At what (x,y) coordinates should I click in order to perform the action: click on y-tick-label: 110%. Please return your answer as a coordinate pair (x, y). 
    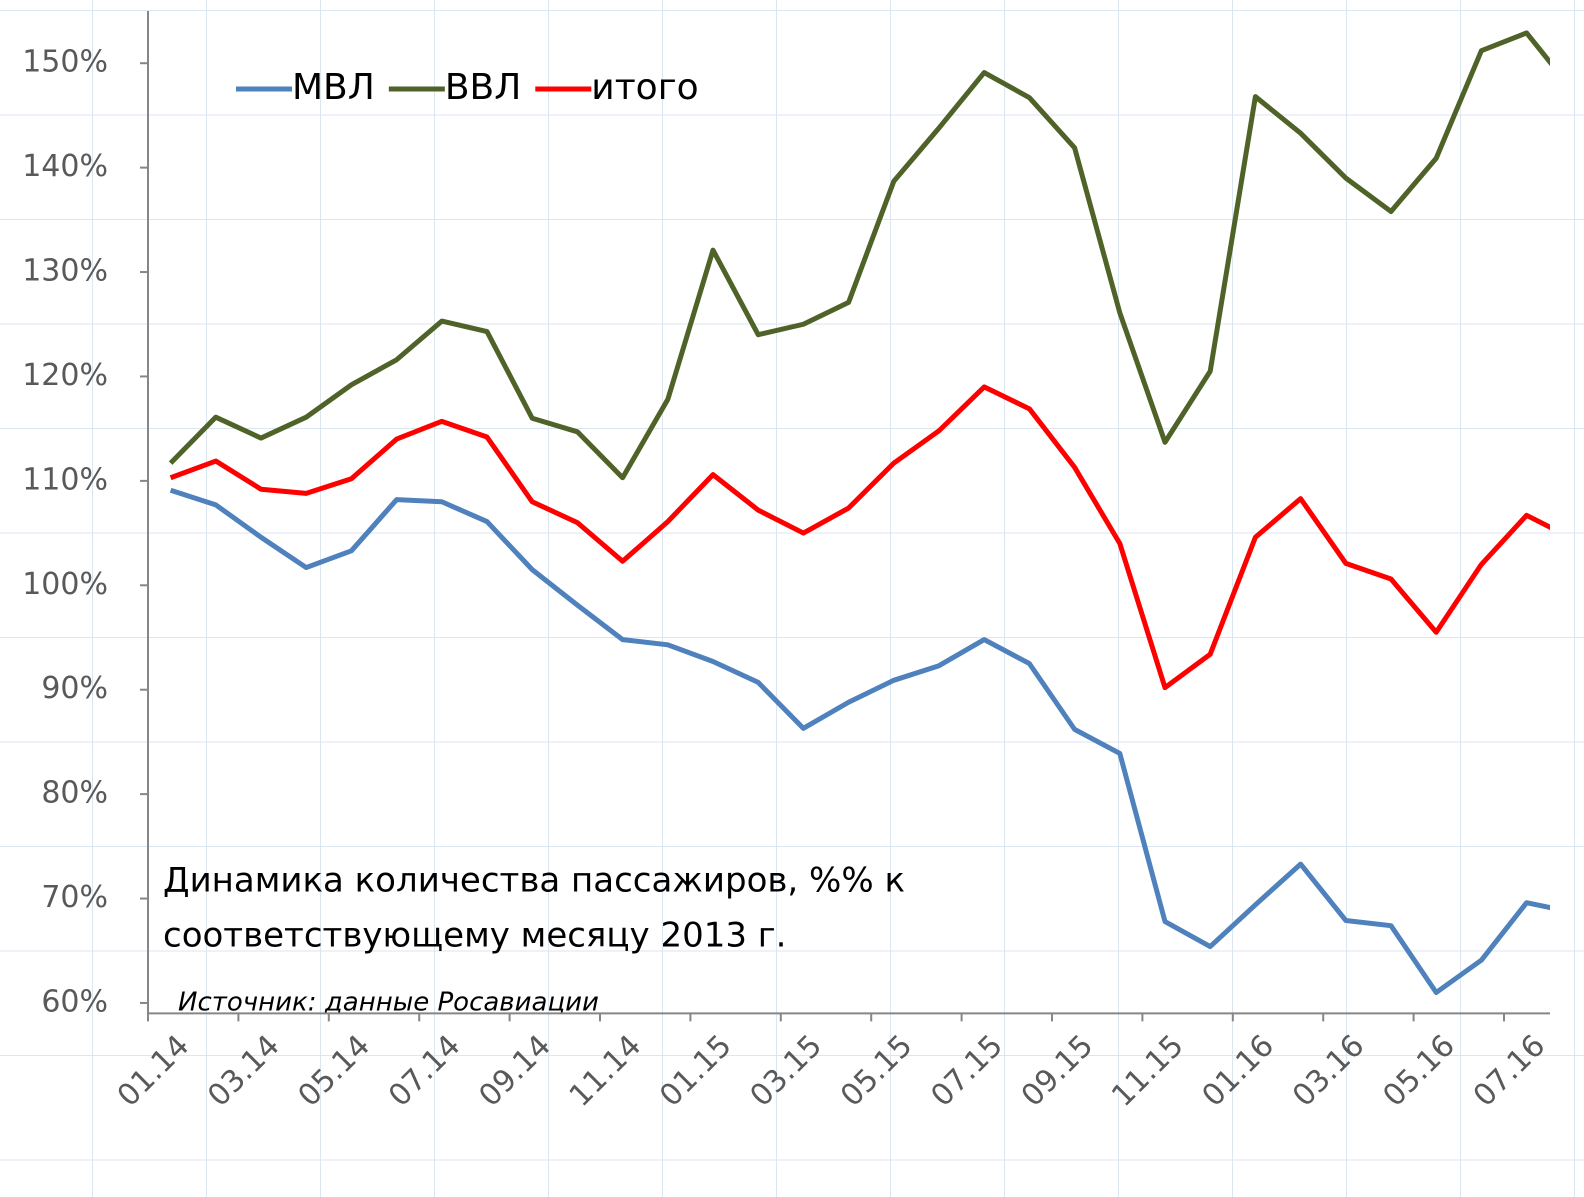
    Looking at the image, I should click on (65, 479).